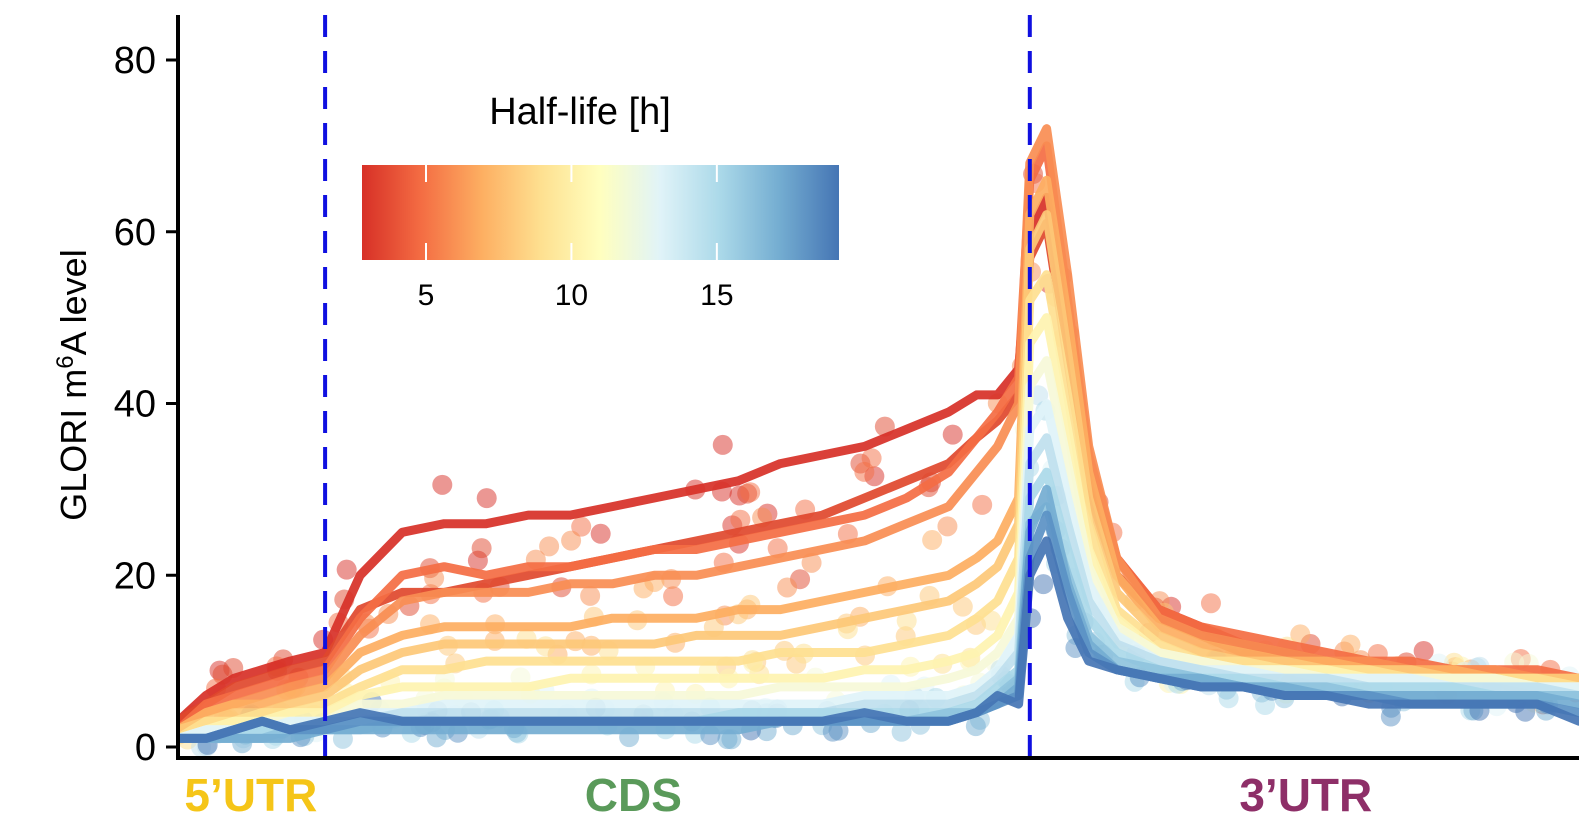 This screenshot has width=1579, height=828. I want to click on y-axis-title: GLORI m6A level, so click(73, 384).